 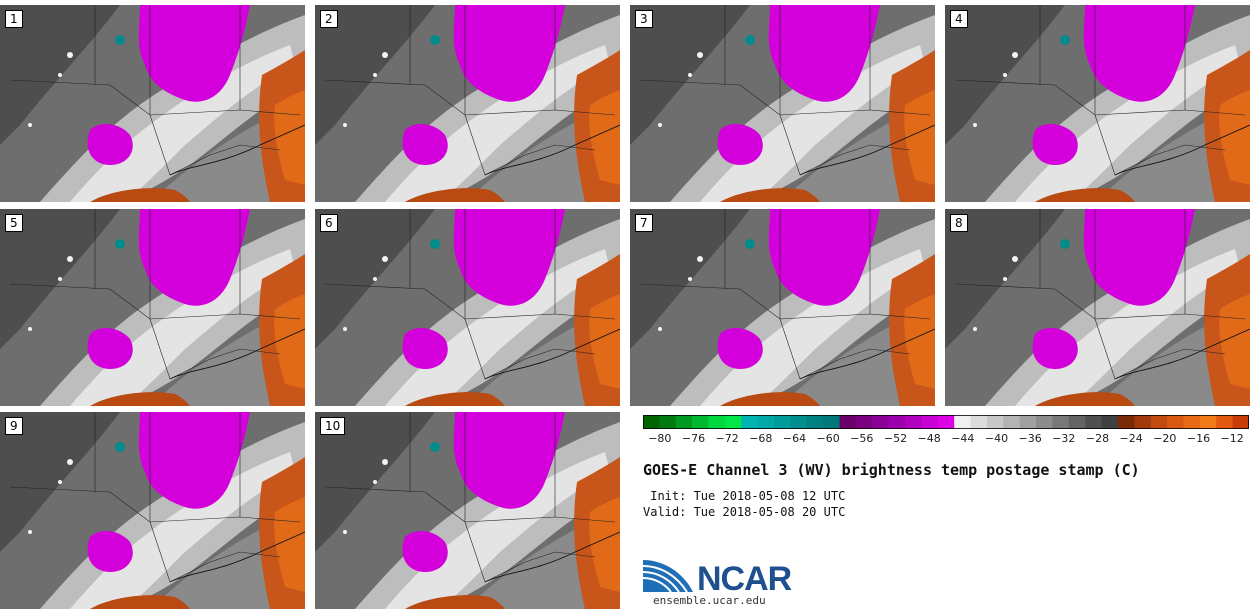 I want to click on postage-stamp-panel: 3, so click(x=782, y=103).